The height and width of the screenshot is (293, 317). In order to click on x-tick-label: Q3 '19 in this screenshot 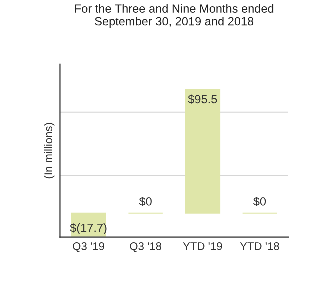, I will do `click(88, 247)`.